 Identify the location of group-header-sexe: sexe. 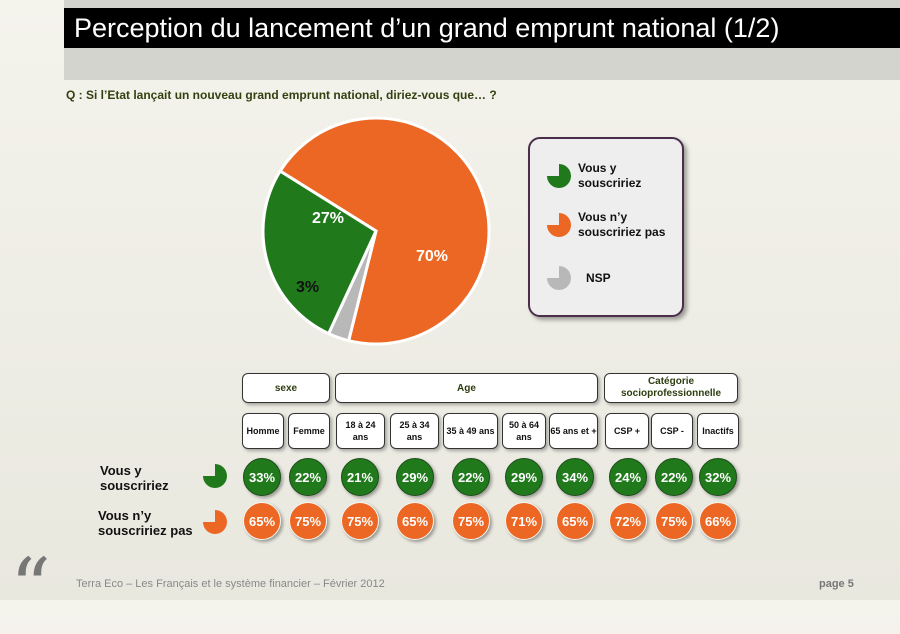
(286, 388).